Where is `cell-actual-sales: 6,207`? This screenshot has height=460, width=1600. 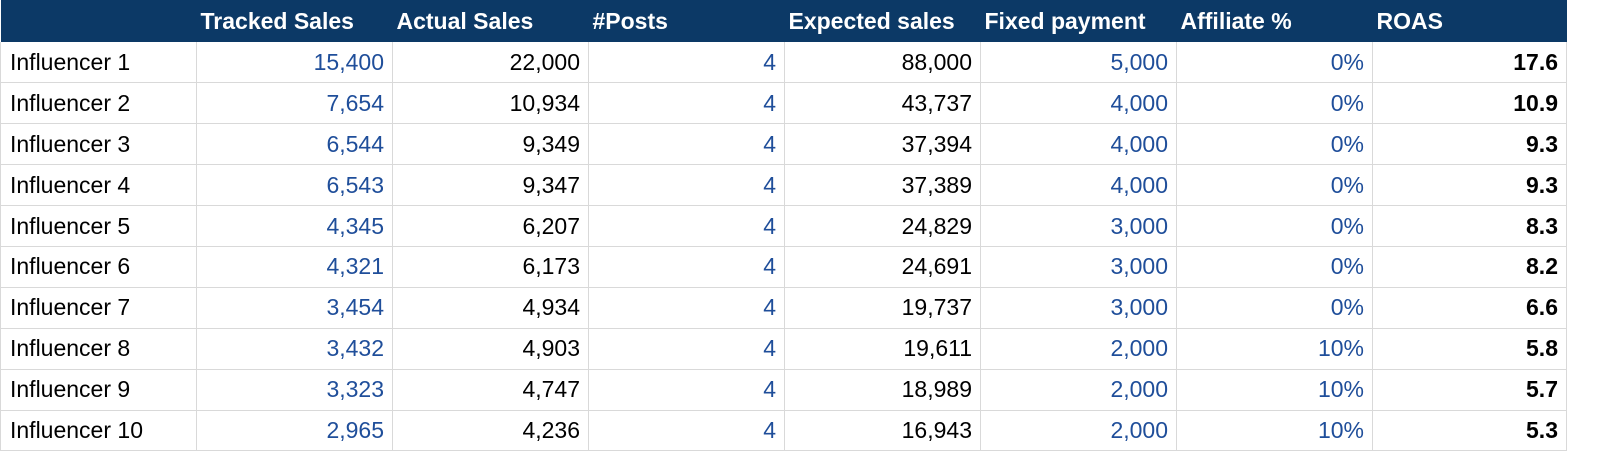
cell-actual-sales: 6,207 is located at coordinates (490, 226).